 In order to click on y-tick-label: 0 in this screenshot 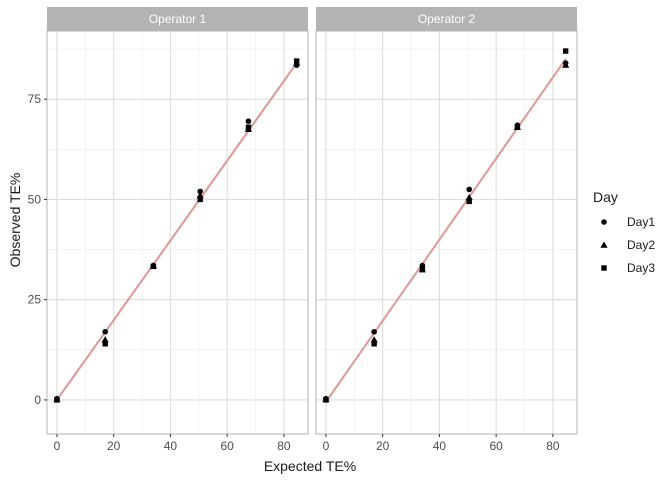, I will do `click(37, 400)`.